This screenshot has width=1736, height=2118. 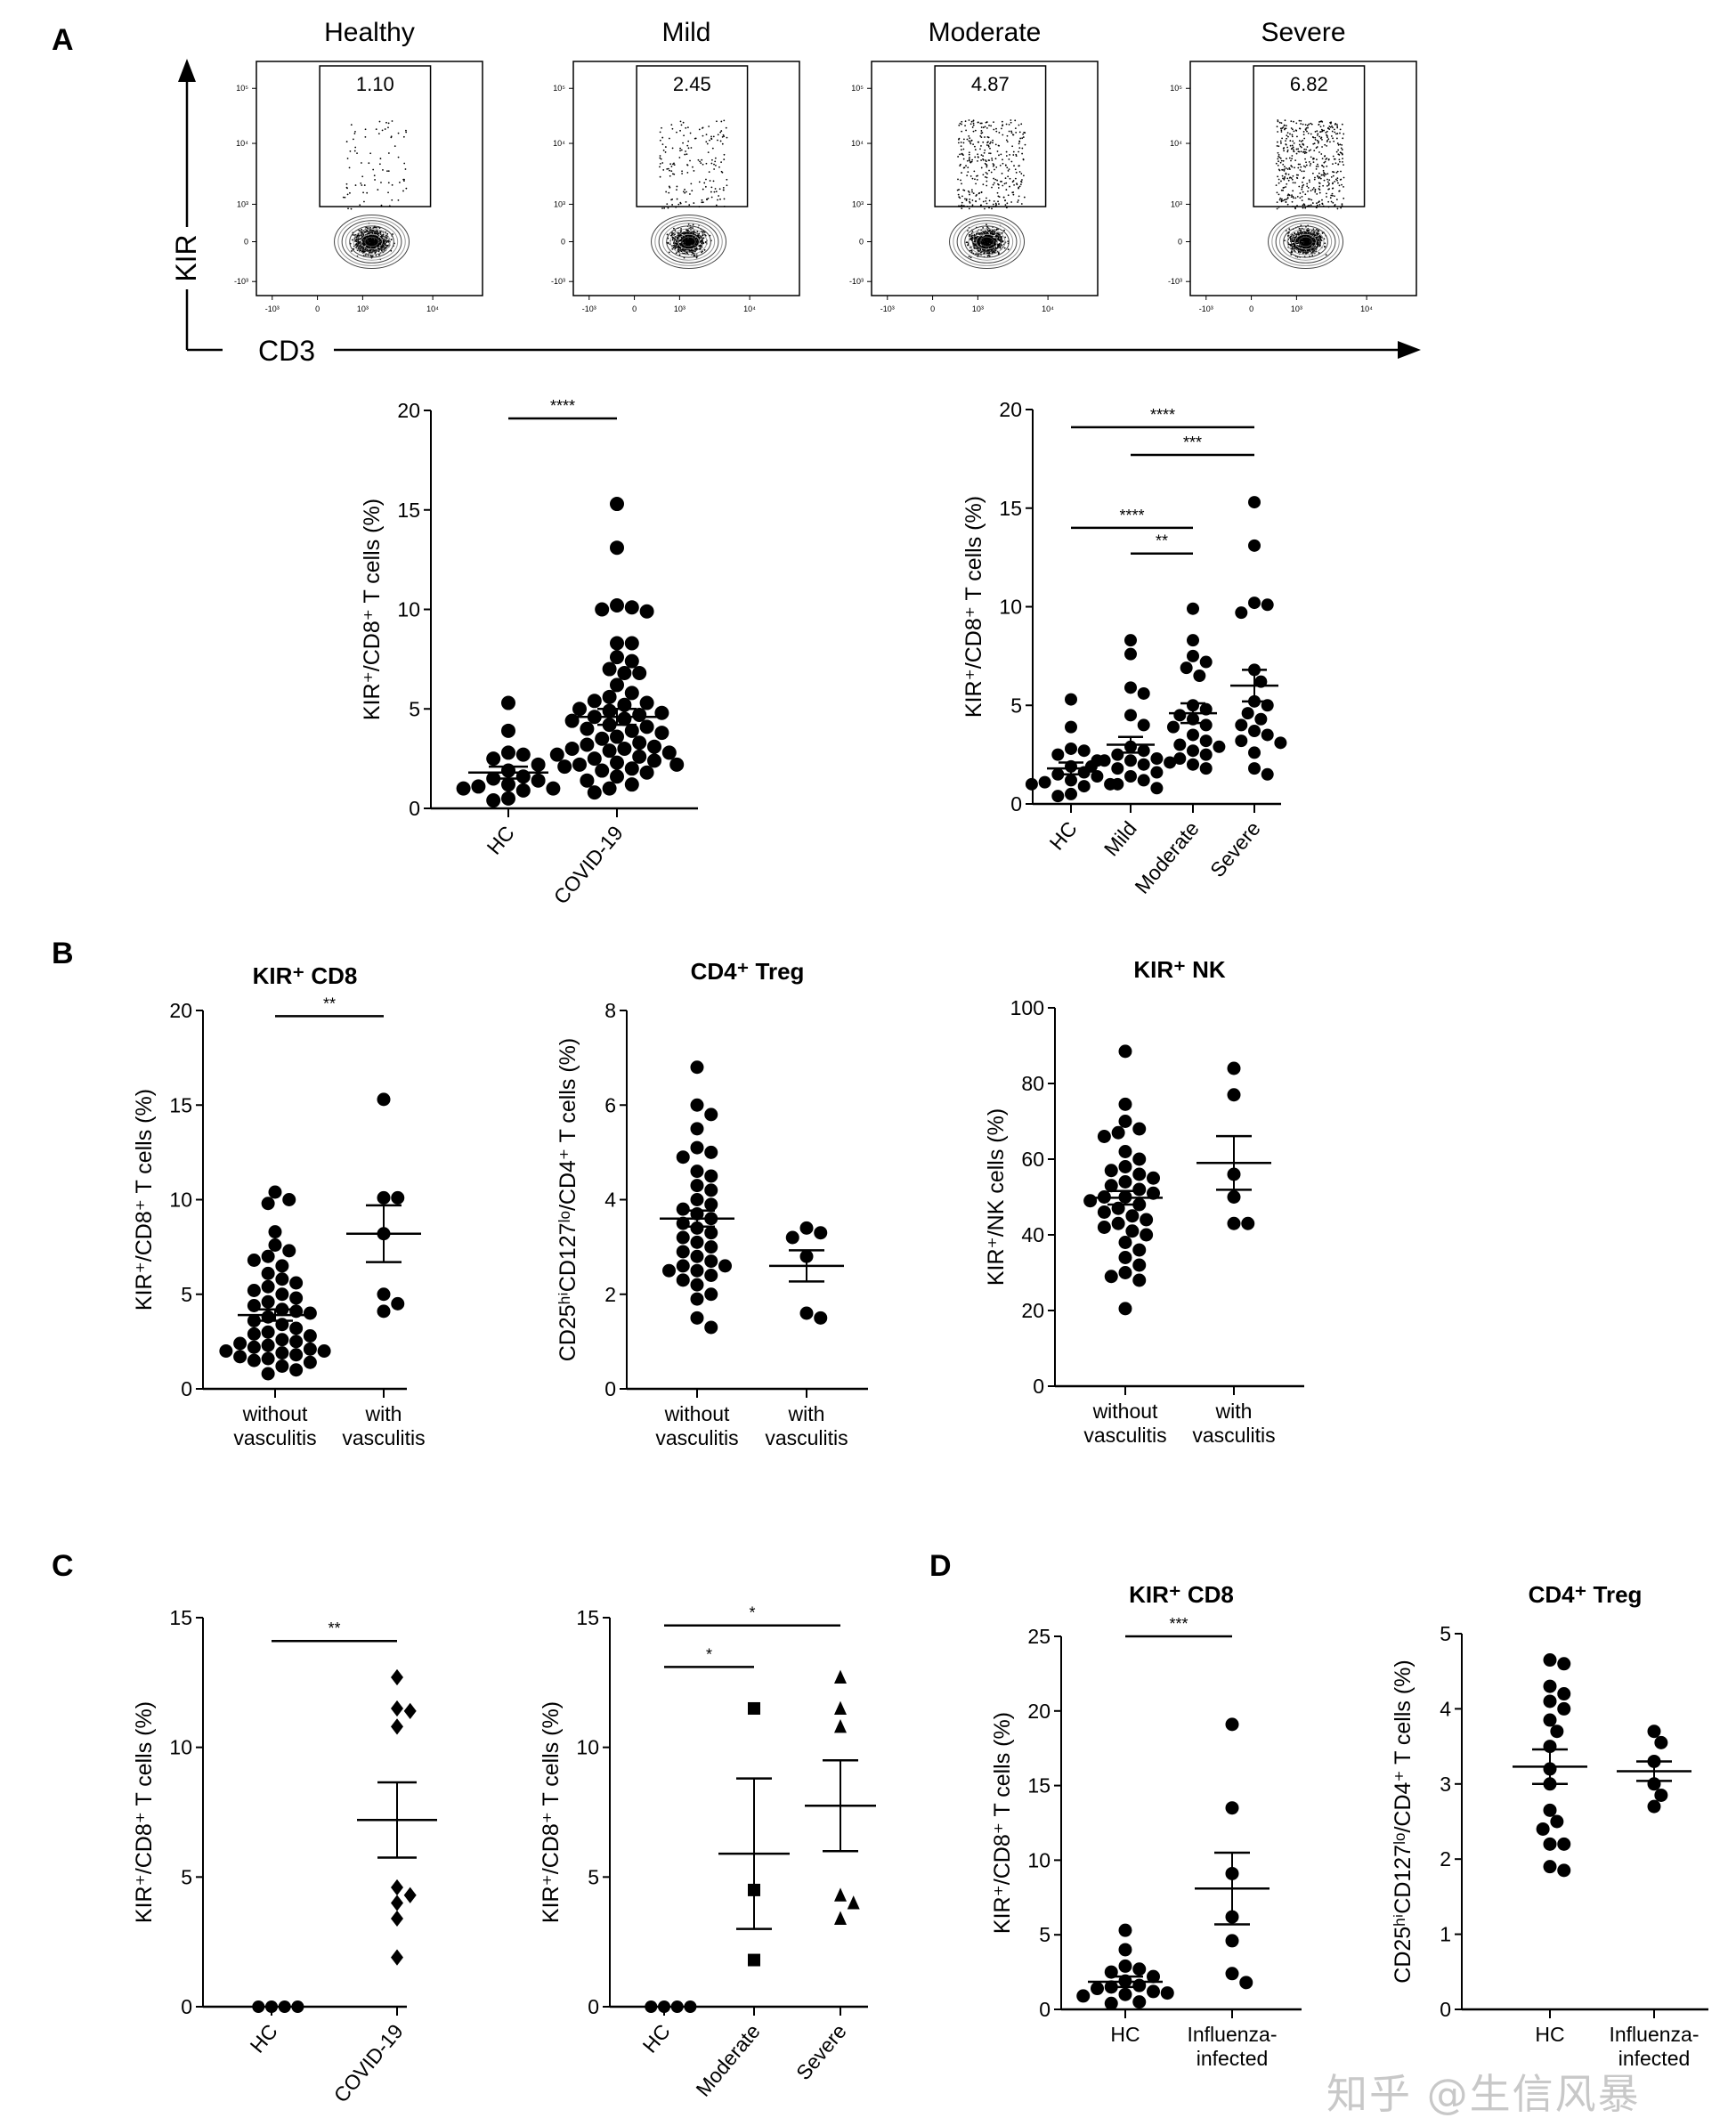 What do you see at coordinates (1032, 1234) in the screenshot?
I see `y-tick-label: 40` at bounding box center [1032, 1234].